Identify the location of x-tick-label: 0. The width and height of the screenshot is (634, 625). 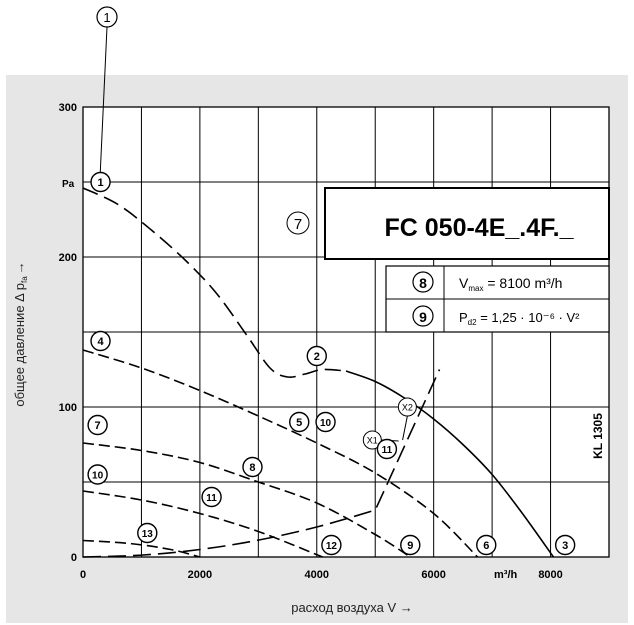
(83, 575).